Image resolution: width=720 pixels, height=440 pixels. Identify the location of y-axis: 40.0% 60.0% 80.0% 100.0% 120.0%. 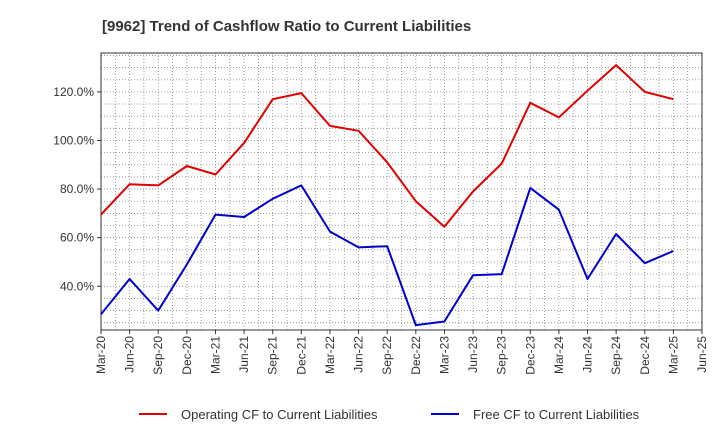
(77, 189).